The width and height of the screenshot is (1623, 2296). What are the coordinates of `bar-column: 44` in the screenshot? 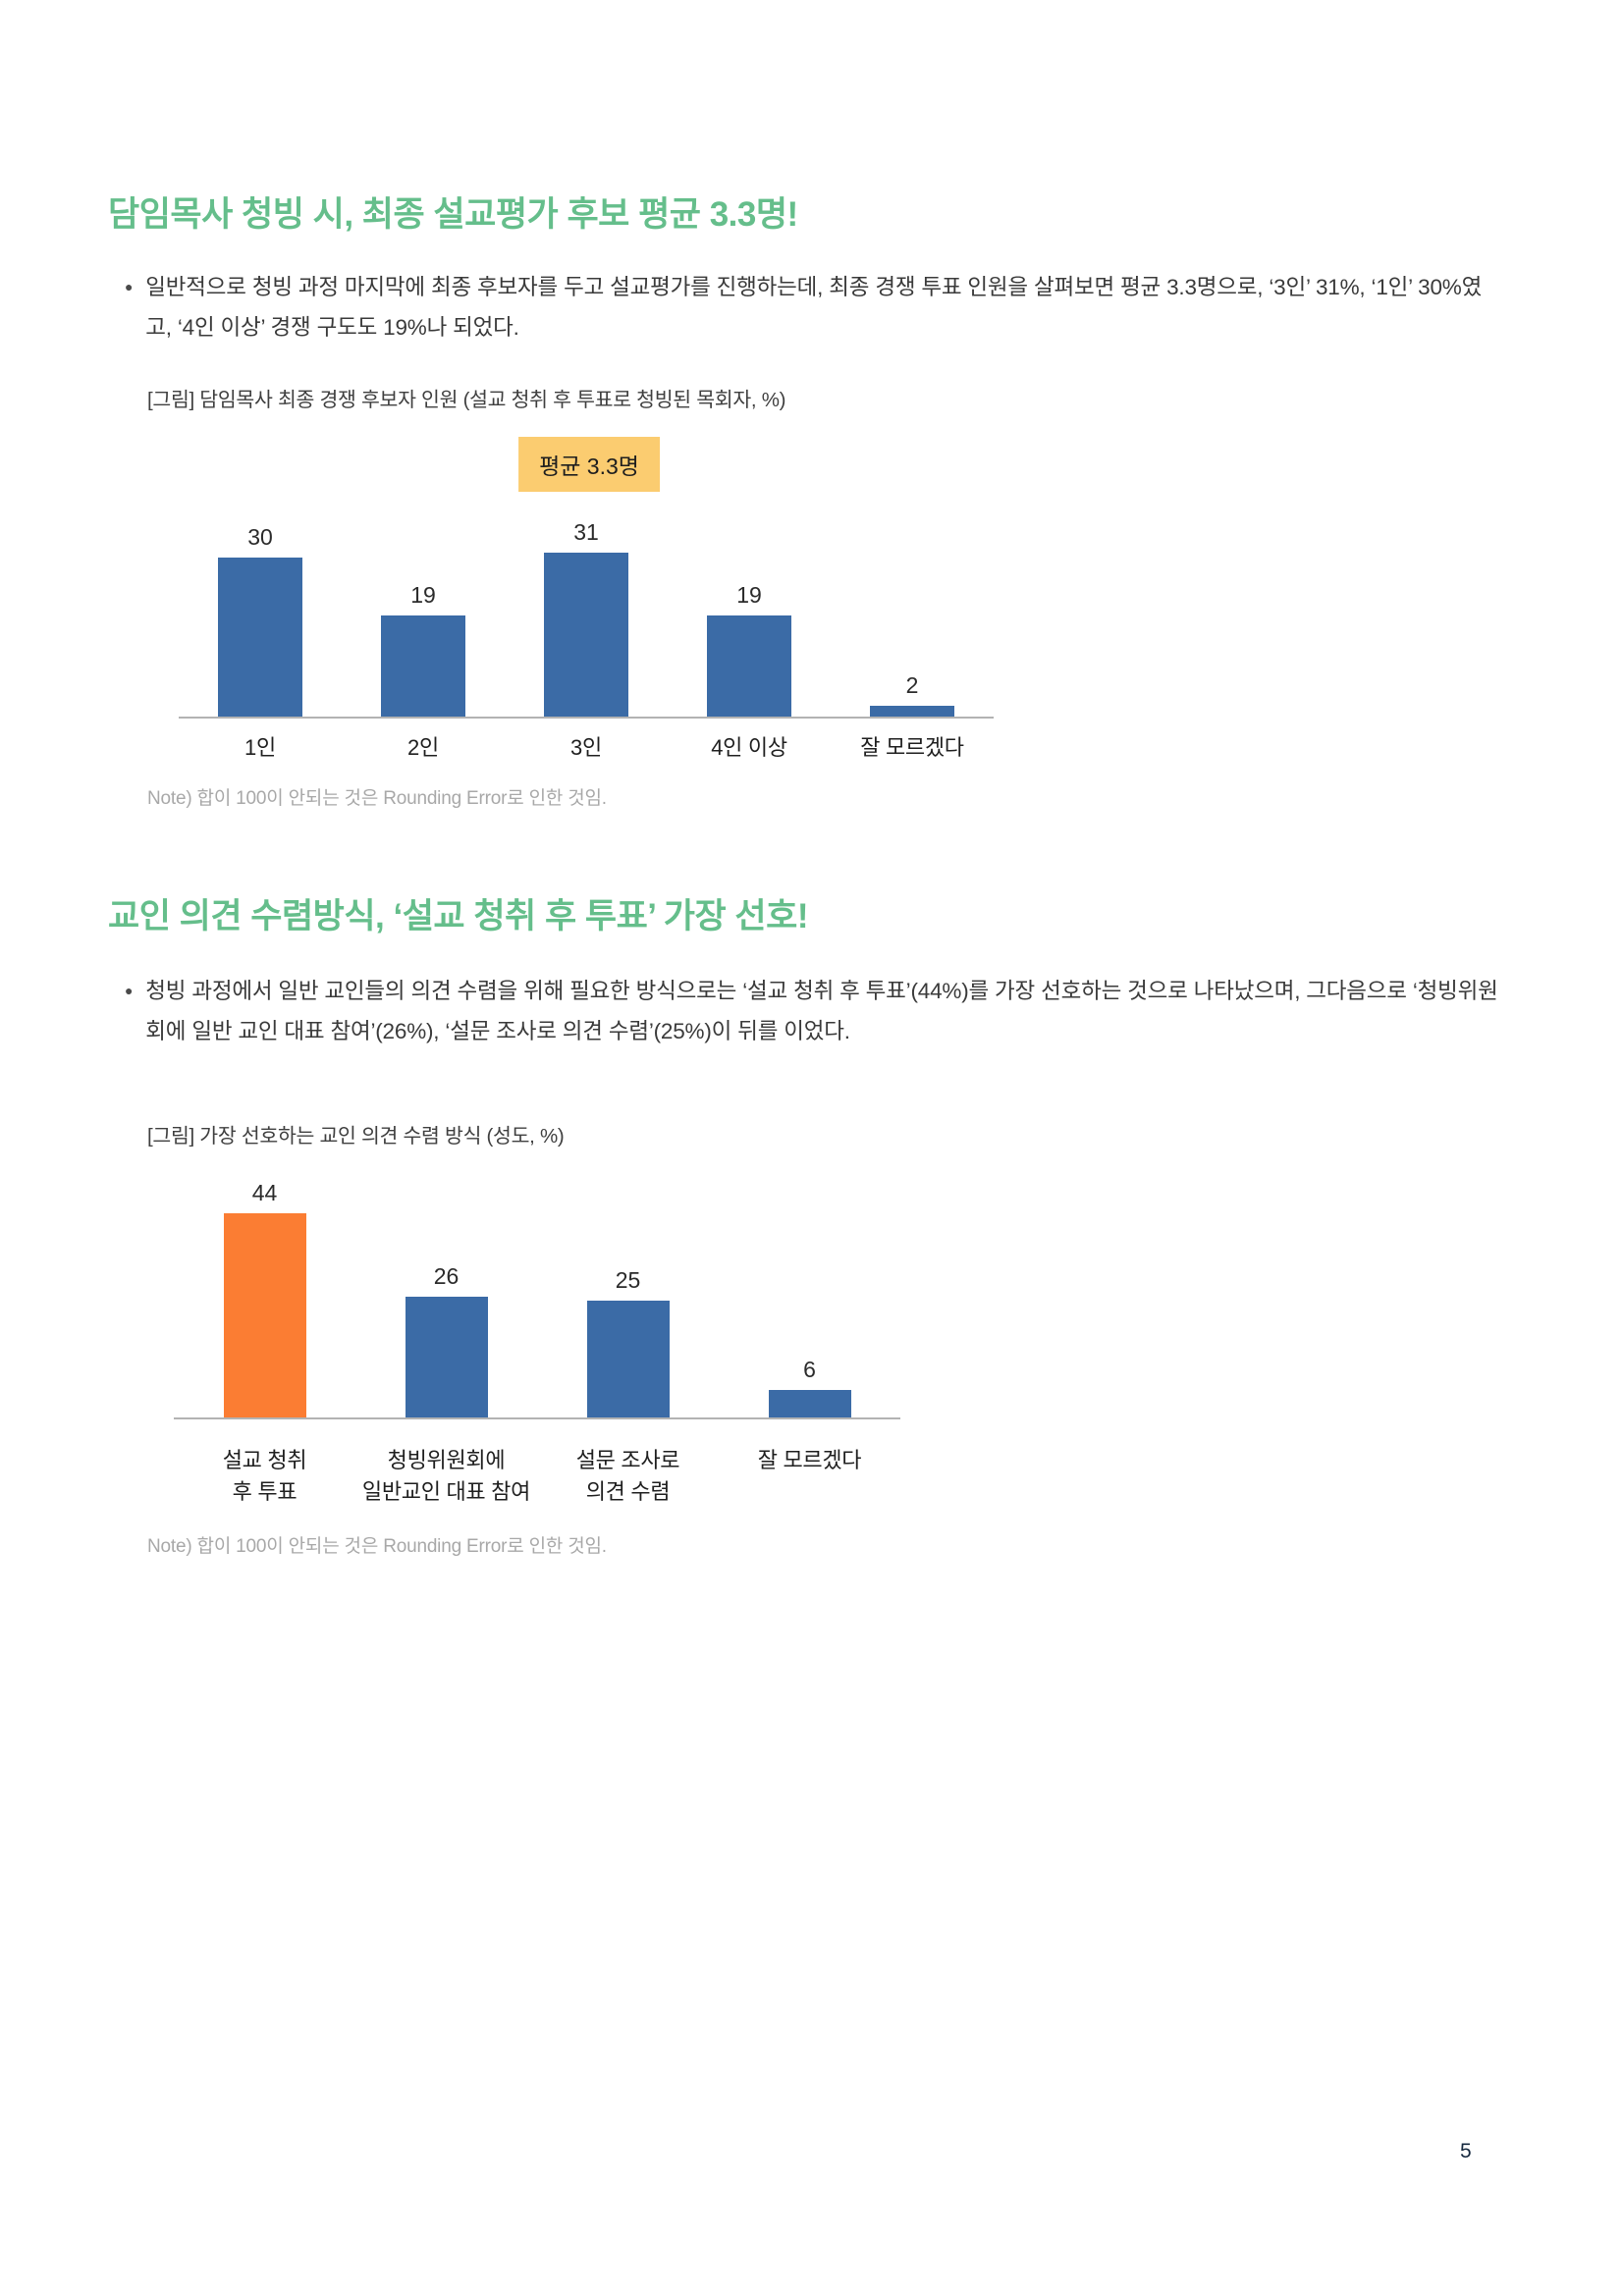 It's located at (264, 1299).